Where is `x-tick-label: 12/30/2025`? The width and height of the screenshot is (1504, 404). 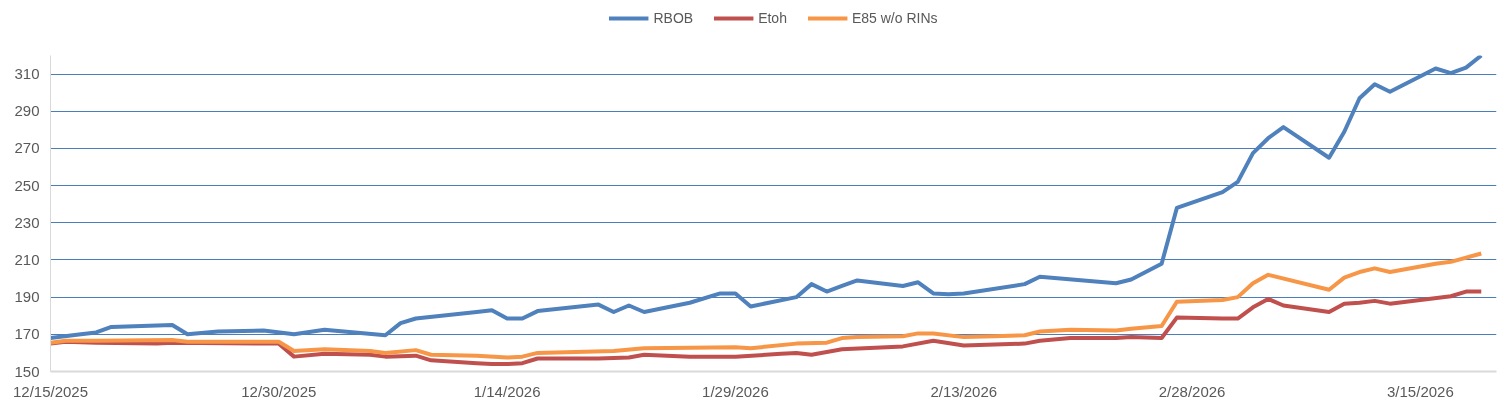 x-tick-label: 12/30/2025 is located at coordinates (279, 391).